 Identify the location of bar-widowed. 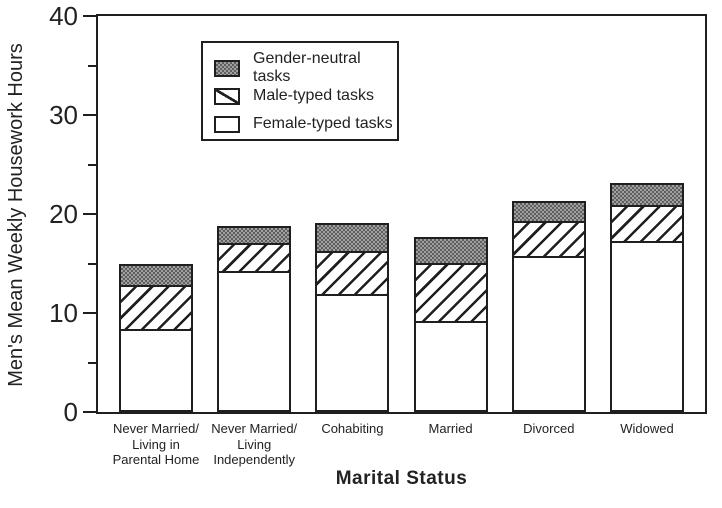
(647, 297).